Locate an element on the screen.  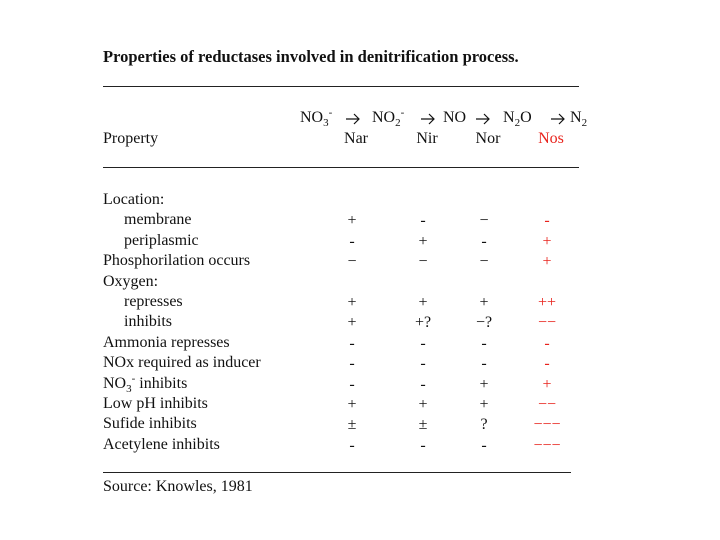
text: Phosphorilation occurs is located at coordinates (177, 261).